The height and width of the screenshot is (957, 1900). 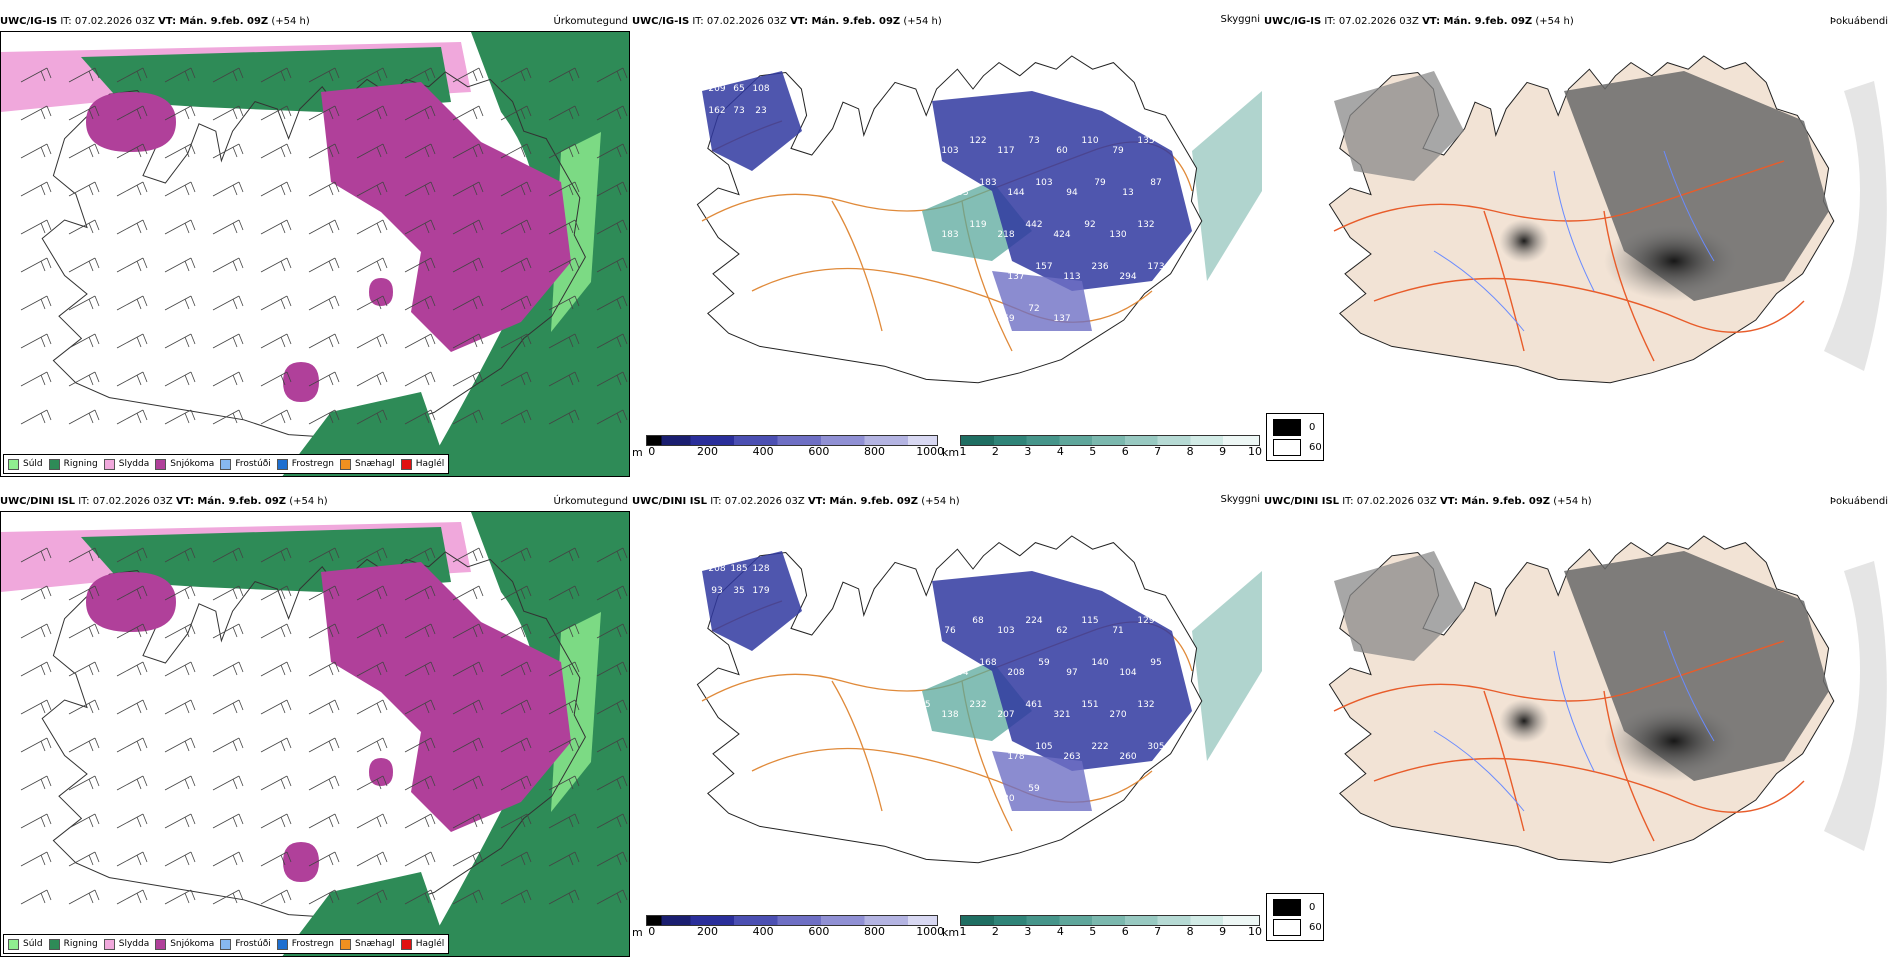 What do you see at coordinates (1145, 141) in the screenshot?
I see `cloud-base-label: 135` at bounding box center [1145, 141].